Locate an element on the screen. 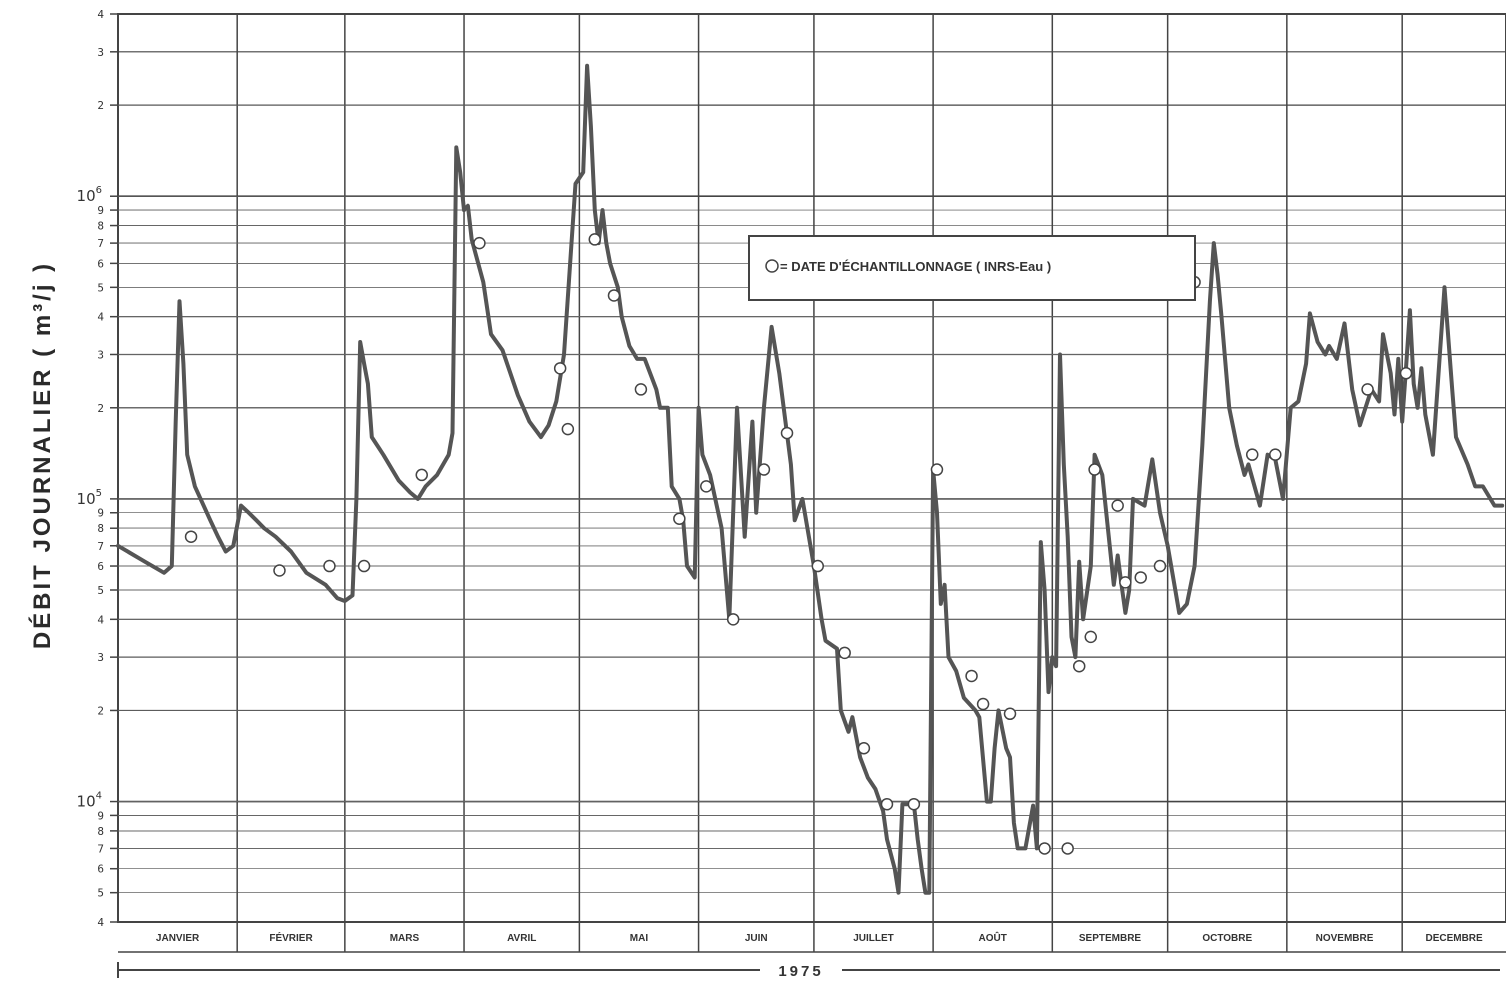  month-label: SEPTEMBRE is located at coordinates (1110, 938).